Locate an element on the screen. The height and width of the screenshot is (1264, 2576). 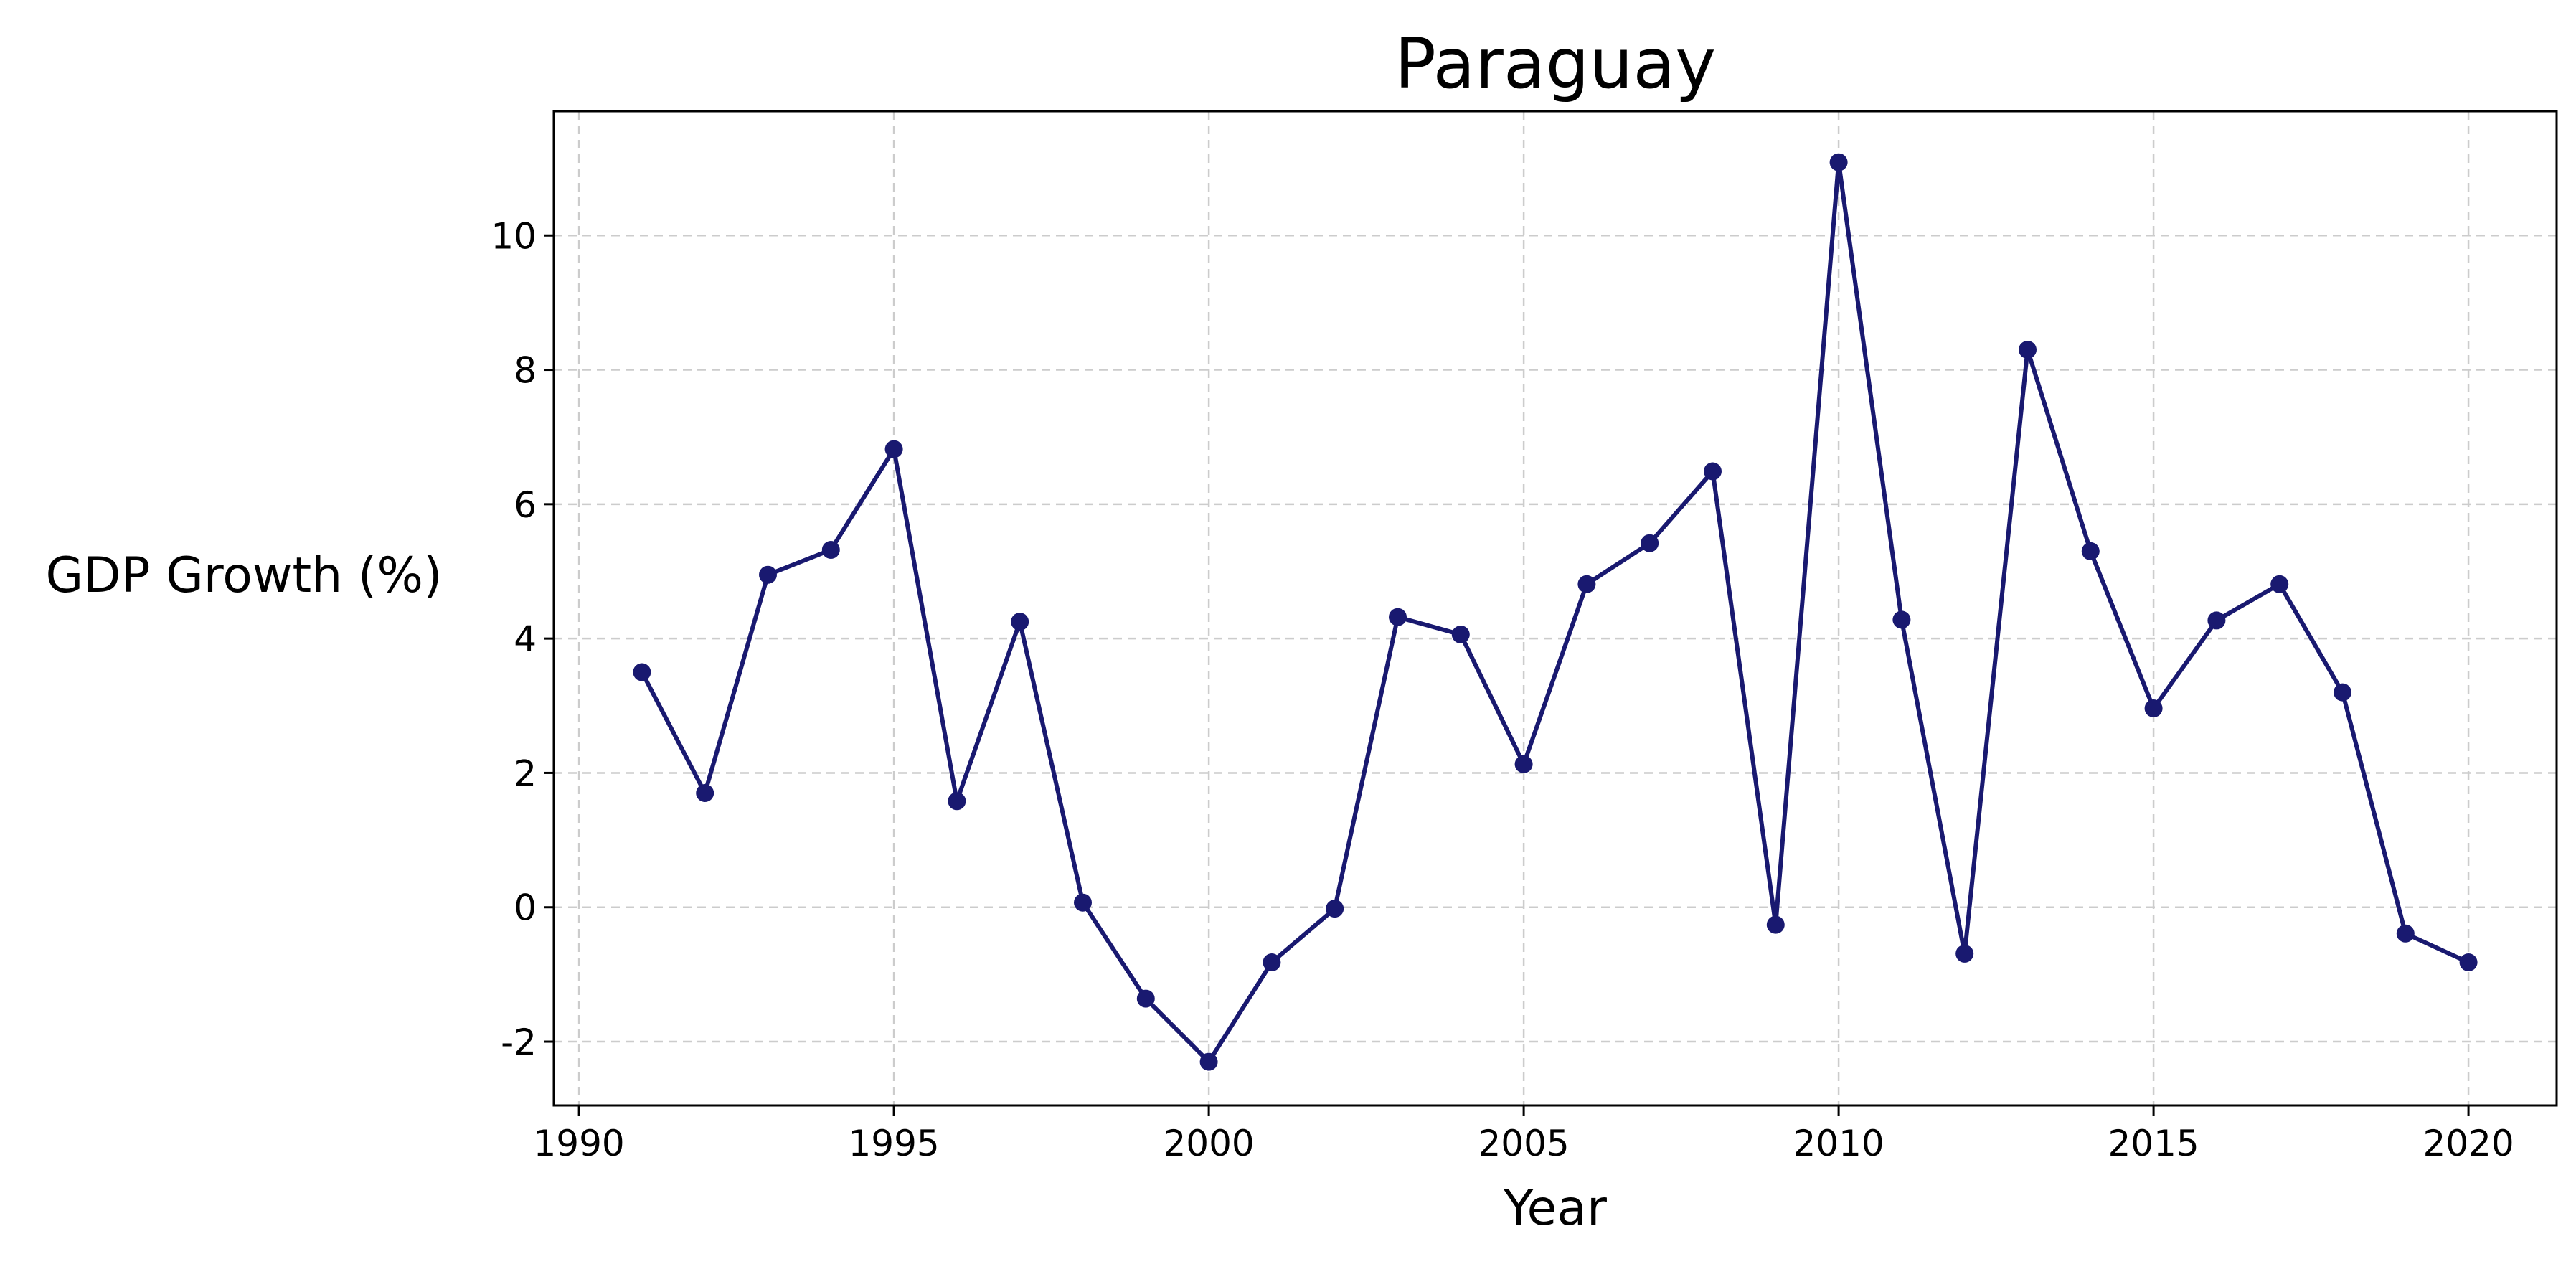
y-tick-label: 0 is located at coordinates (525, 908).